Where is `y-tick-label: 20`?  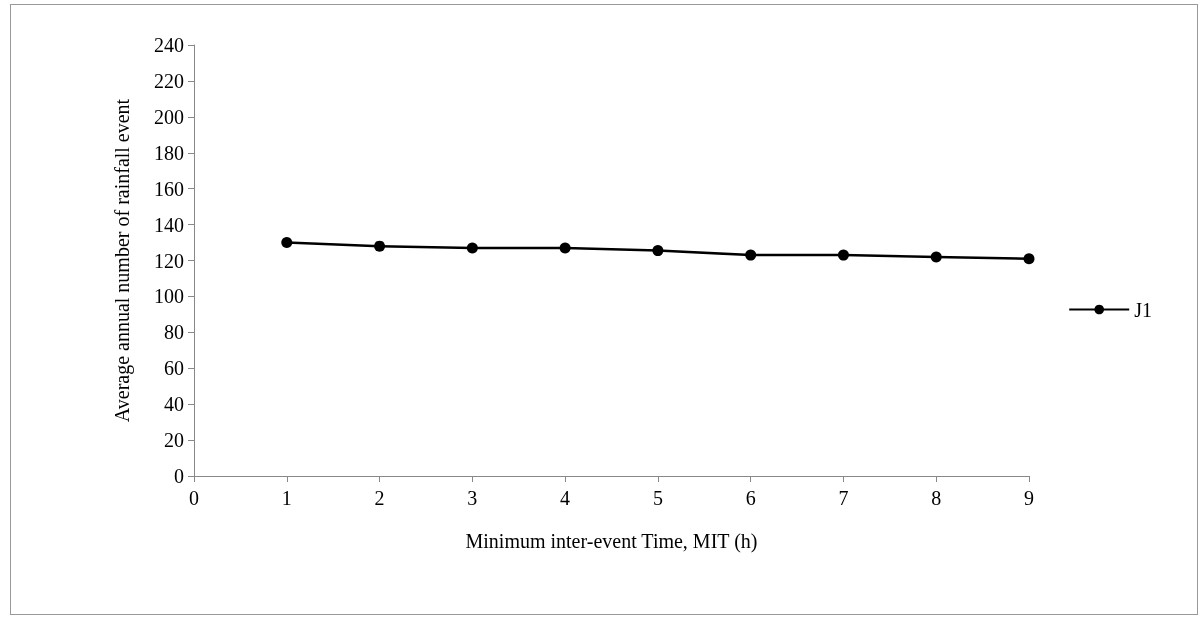
y-tick-label: 20 is located at coordinates (174, 440).